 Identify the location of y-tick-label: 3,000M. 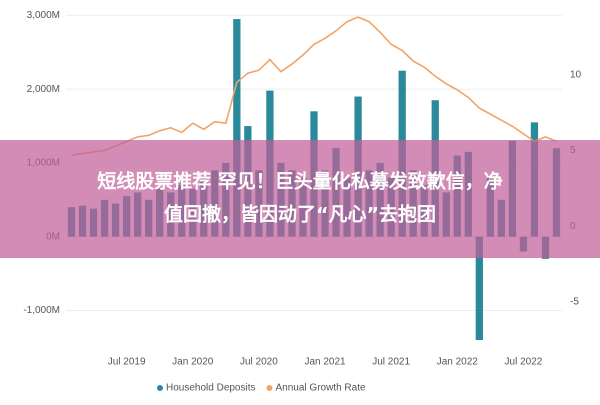
(43, 15).